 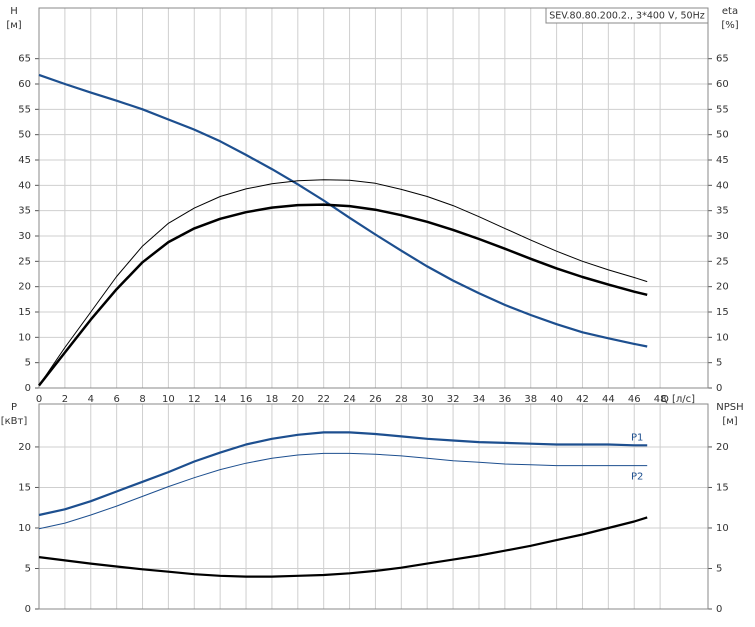 I want to click on x-tick-label: 20, so click(x=297, y=399).